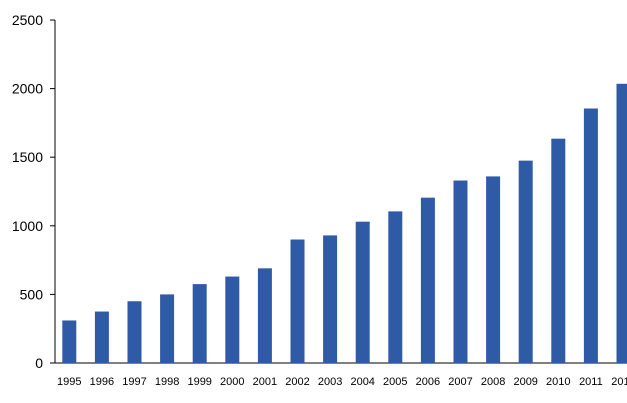  I want to click on x-tick-label: 2009, so click(525, 382).